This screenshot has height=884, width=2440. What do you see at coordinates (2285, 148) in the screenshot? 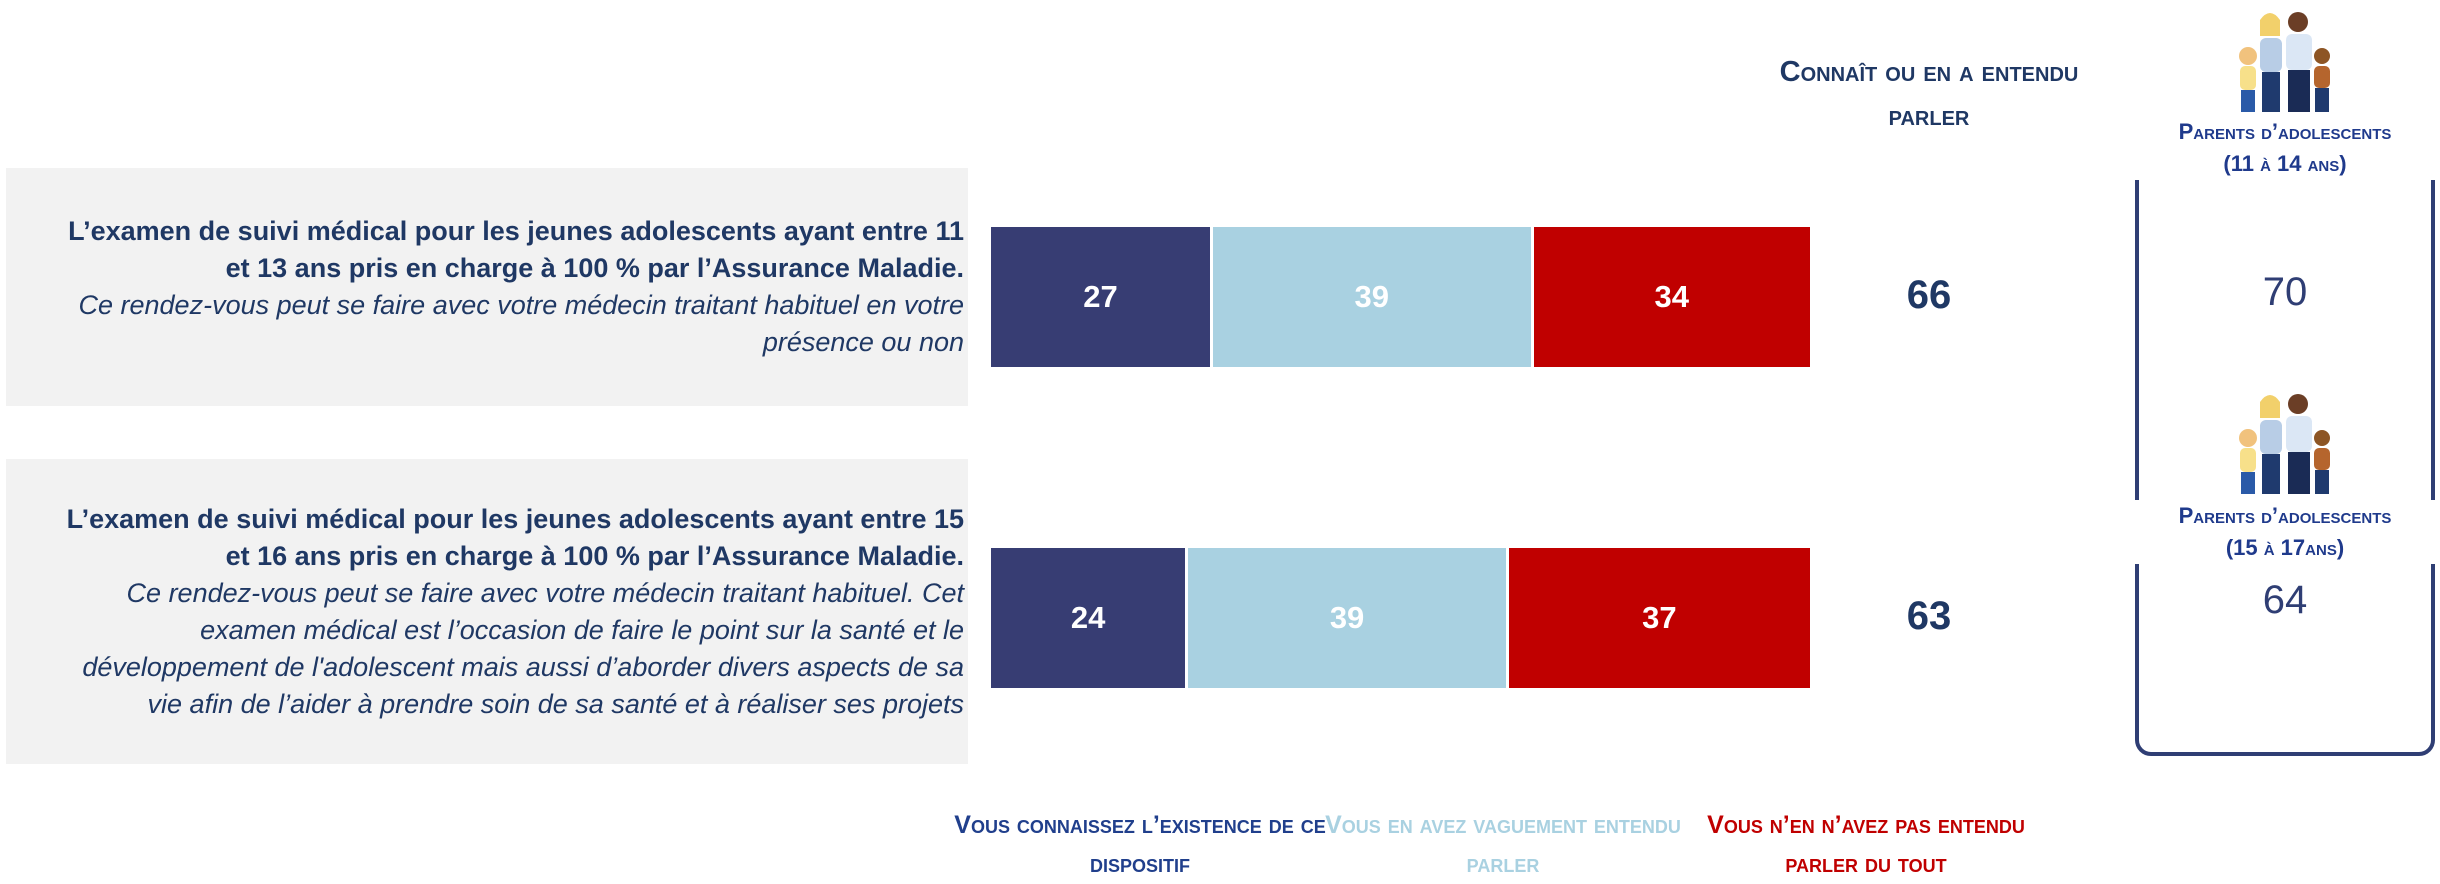
I see `panel-header: Parents d’adolescents (11 à 14 ans)` at bounding box center [2285, 148].